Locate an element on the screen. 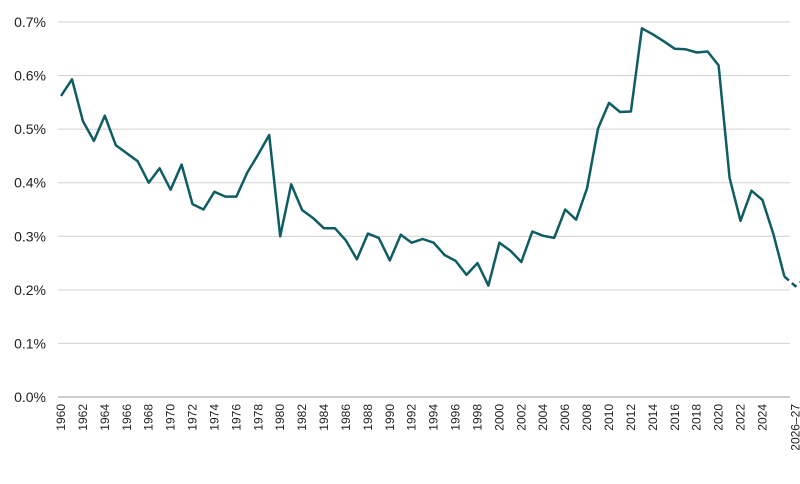 Image resolution: width=800 pixels, height=484 pixels. x-tick-label: 2002 is located at coordinates (521, 417).